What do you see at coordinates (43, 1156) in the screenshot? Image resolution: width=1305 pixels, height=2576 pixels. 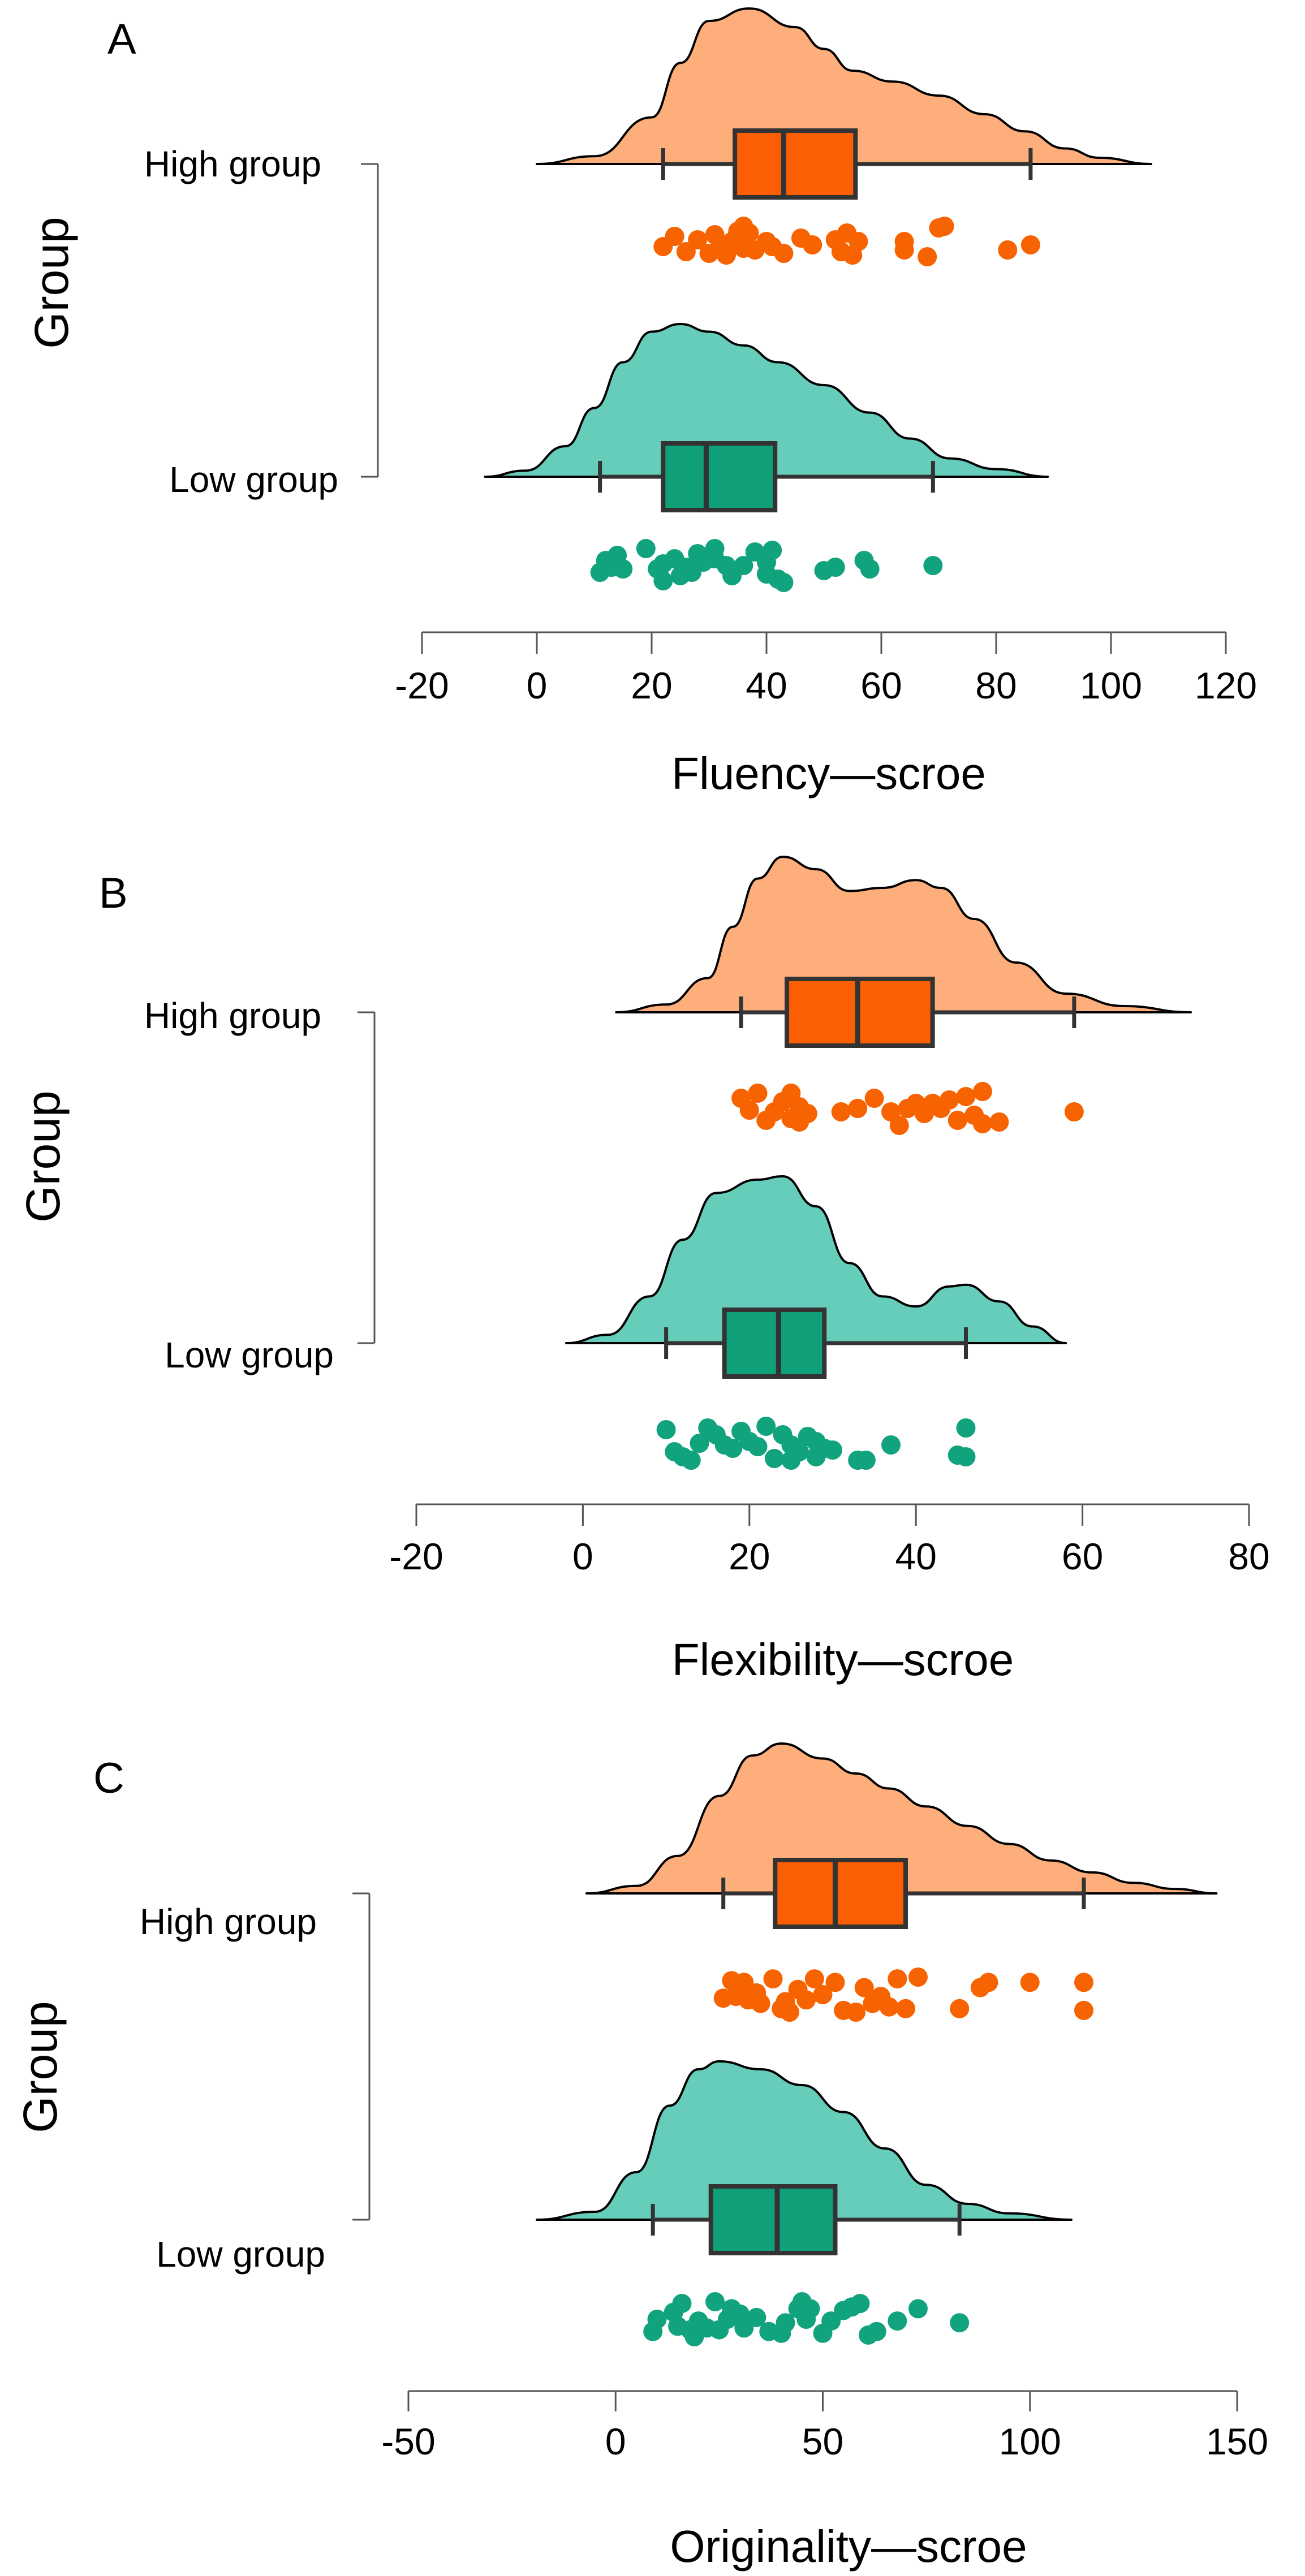 I see `y-axis-title-b: Group` at bounding box center [43, 1156].